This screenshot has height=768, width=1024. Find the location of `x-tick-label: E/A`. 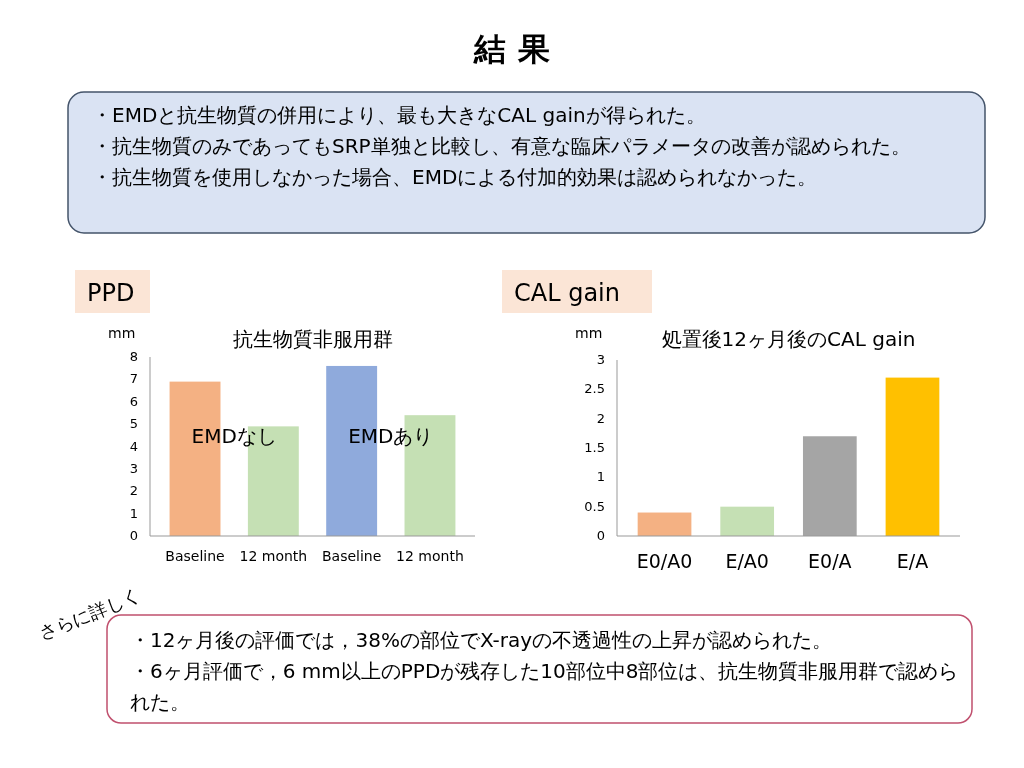

x-tick-label: E/A is located at coordinates (912, 561).